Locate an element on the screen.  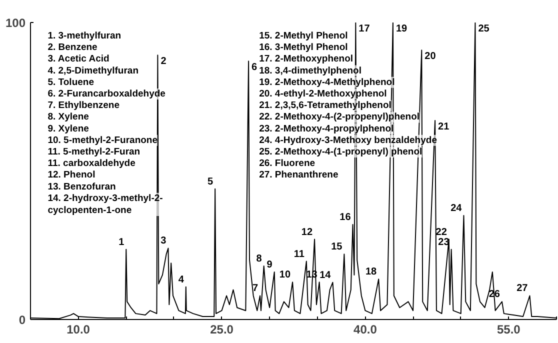
annotation: 7. Ethylbenzene is located at coordinates (84, 106).